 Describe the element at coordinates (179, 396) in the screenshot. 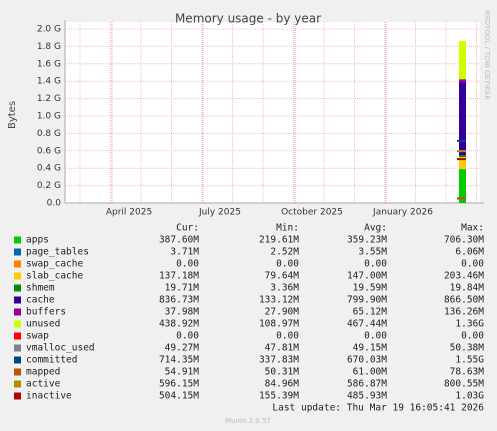

I see `cur-value: 504.15M` at that location.